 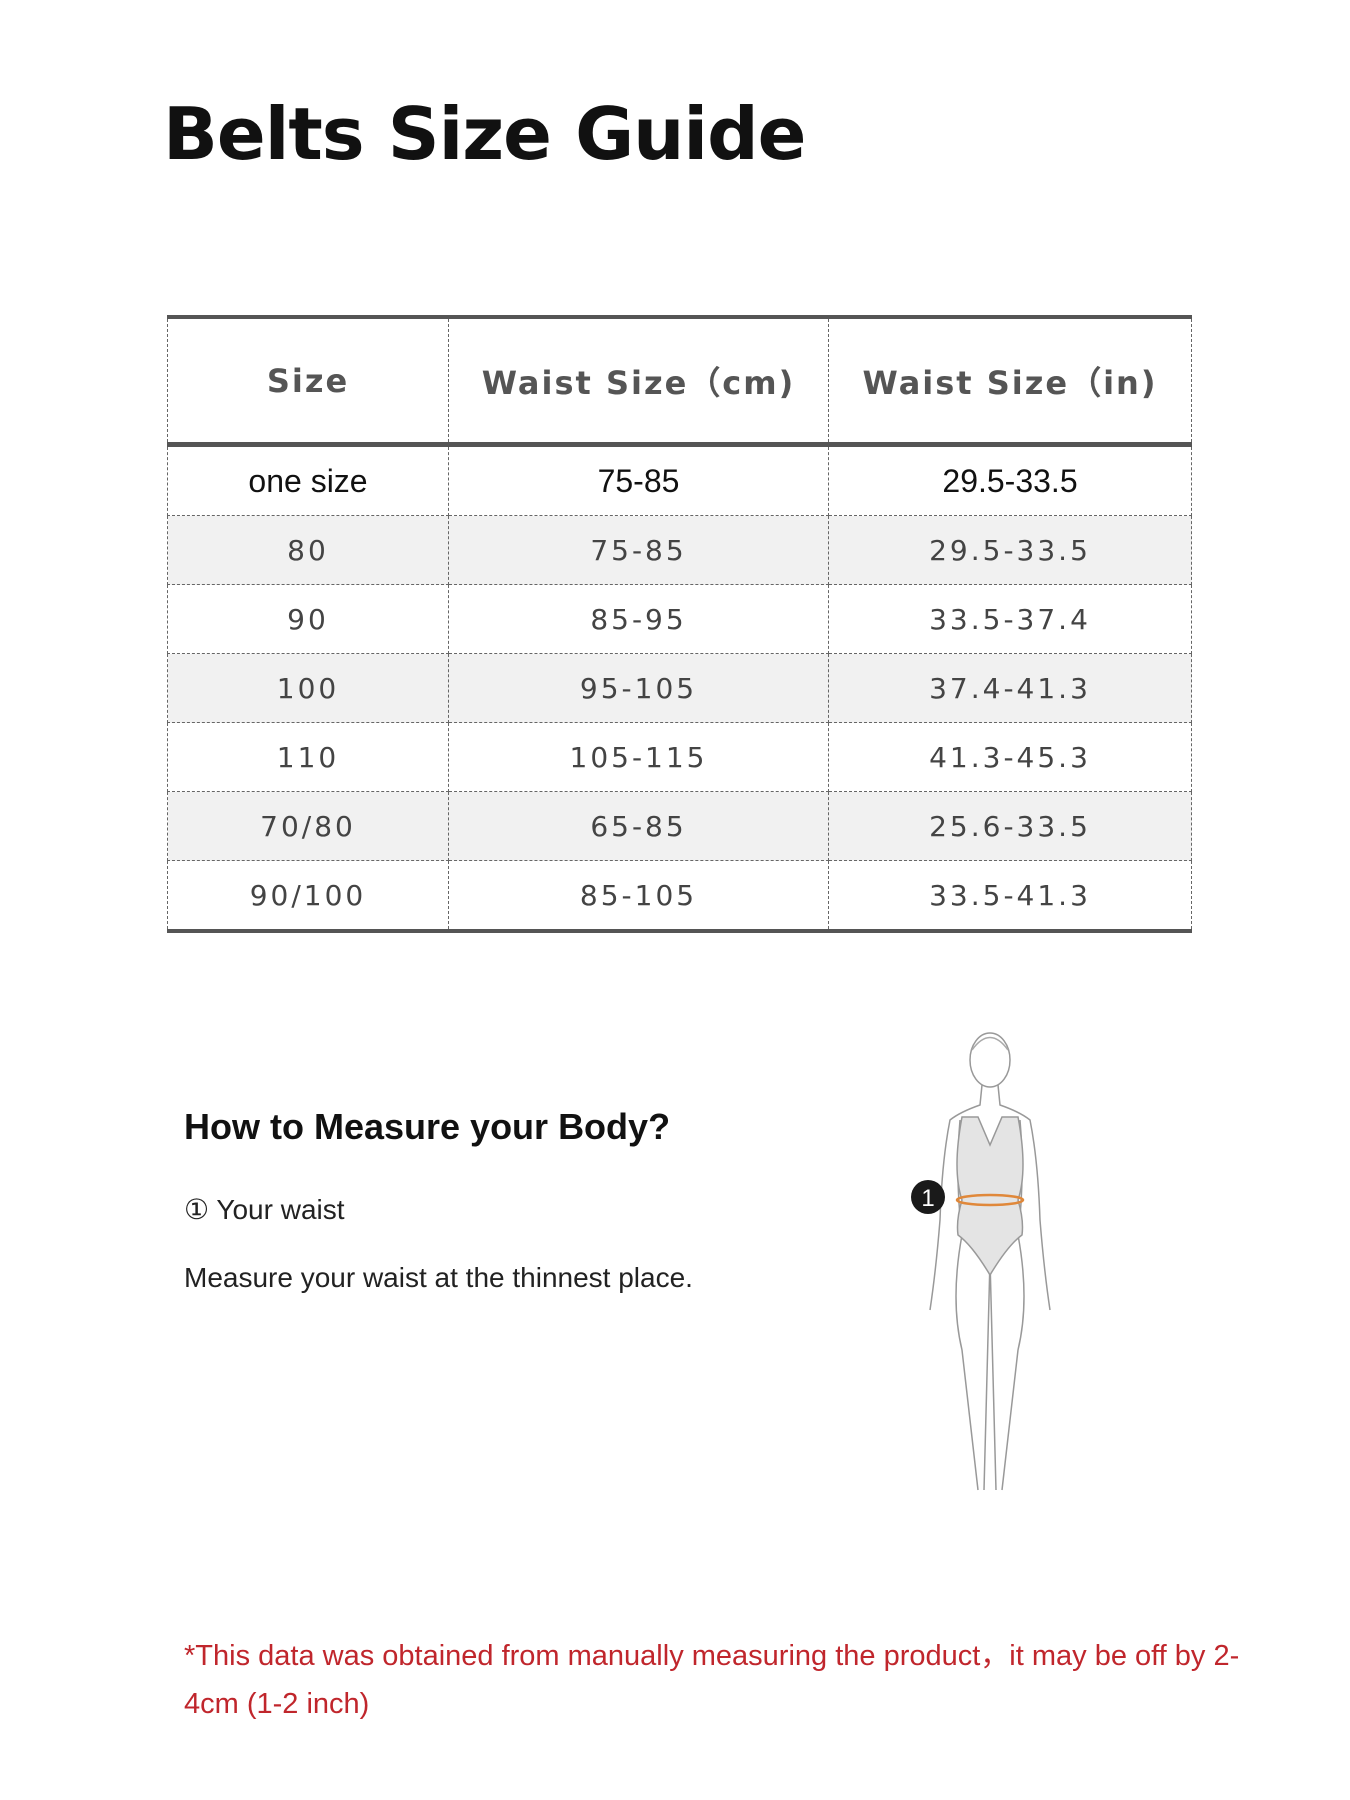 I want to click on cell-waist-cm: 85-95, so click(x=638, y=619).